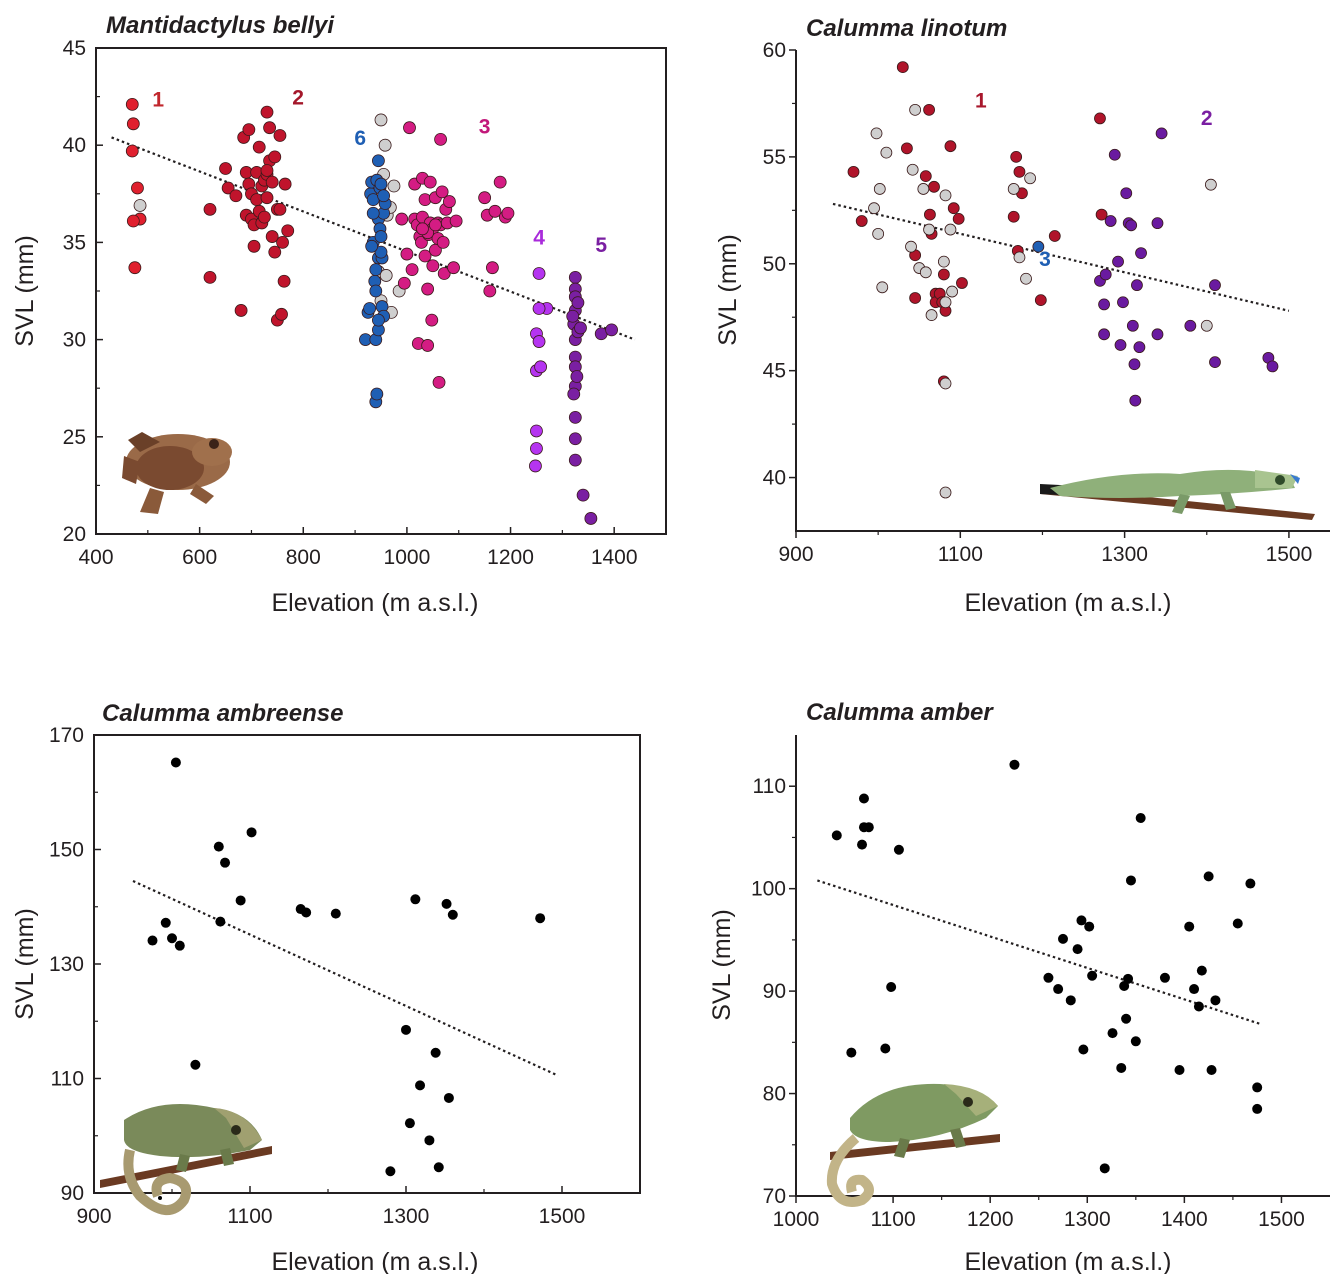 This screenshot has width=1335, height=1274. What do you see at coordinates (222, 713) in the screenshot?
I see `chart-title: Calumma ambreense` at bounding box center [222, 713].